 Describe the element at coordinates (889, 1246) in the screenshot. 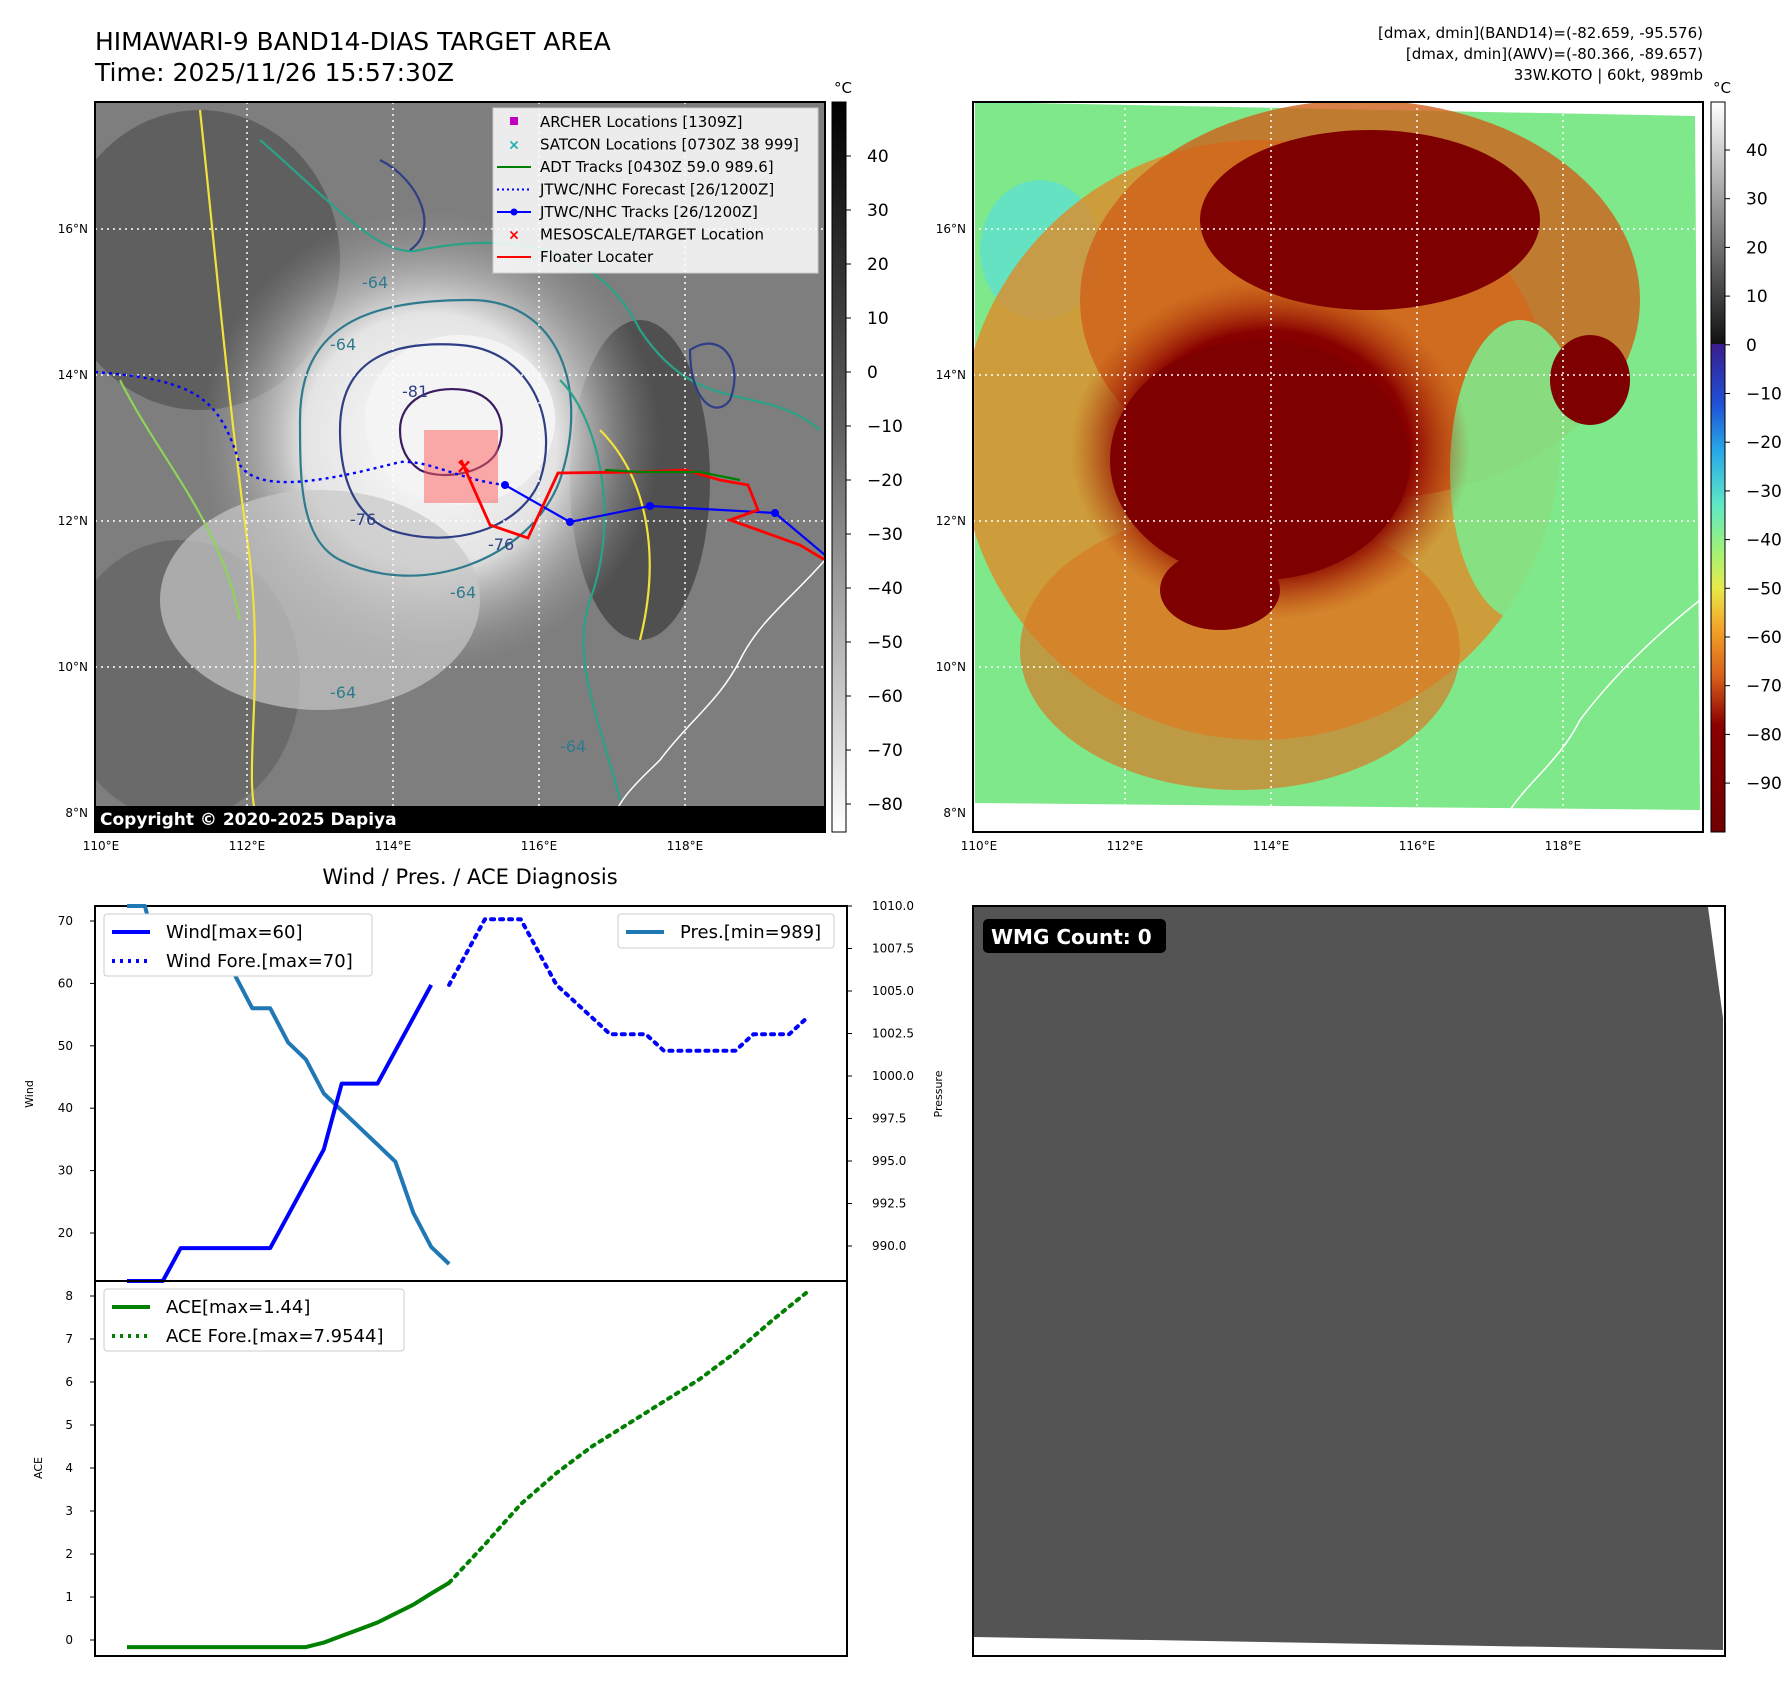

I see `y-tick-label: 990.0` at that location.